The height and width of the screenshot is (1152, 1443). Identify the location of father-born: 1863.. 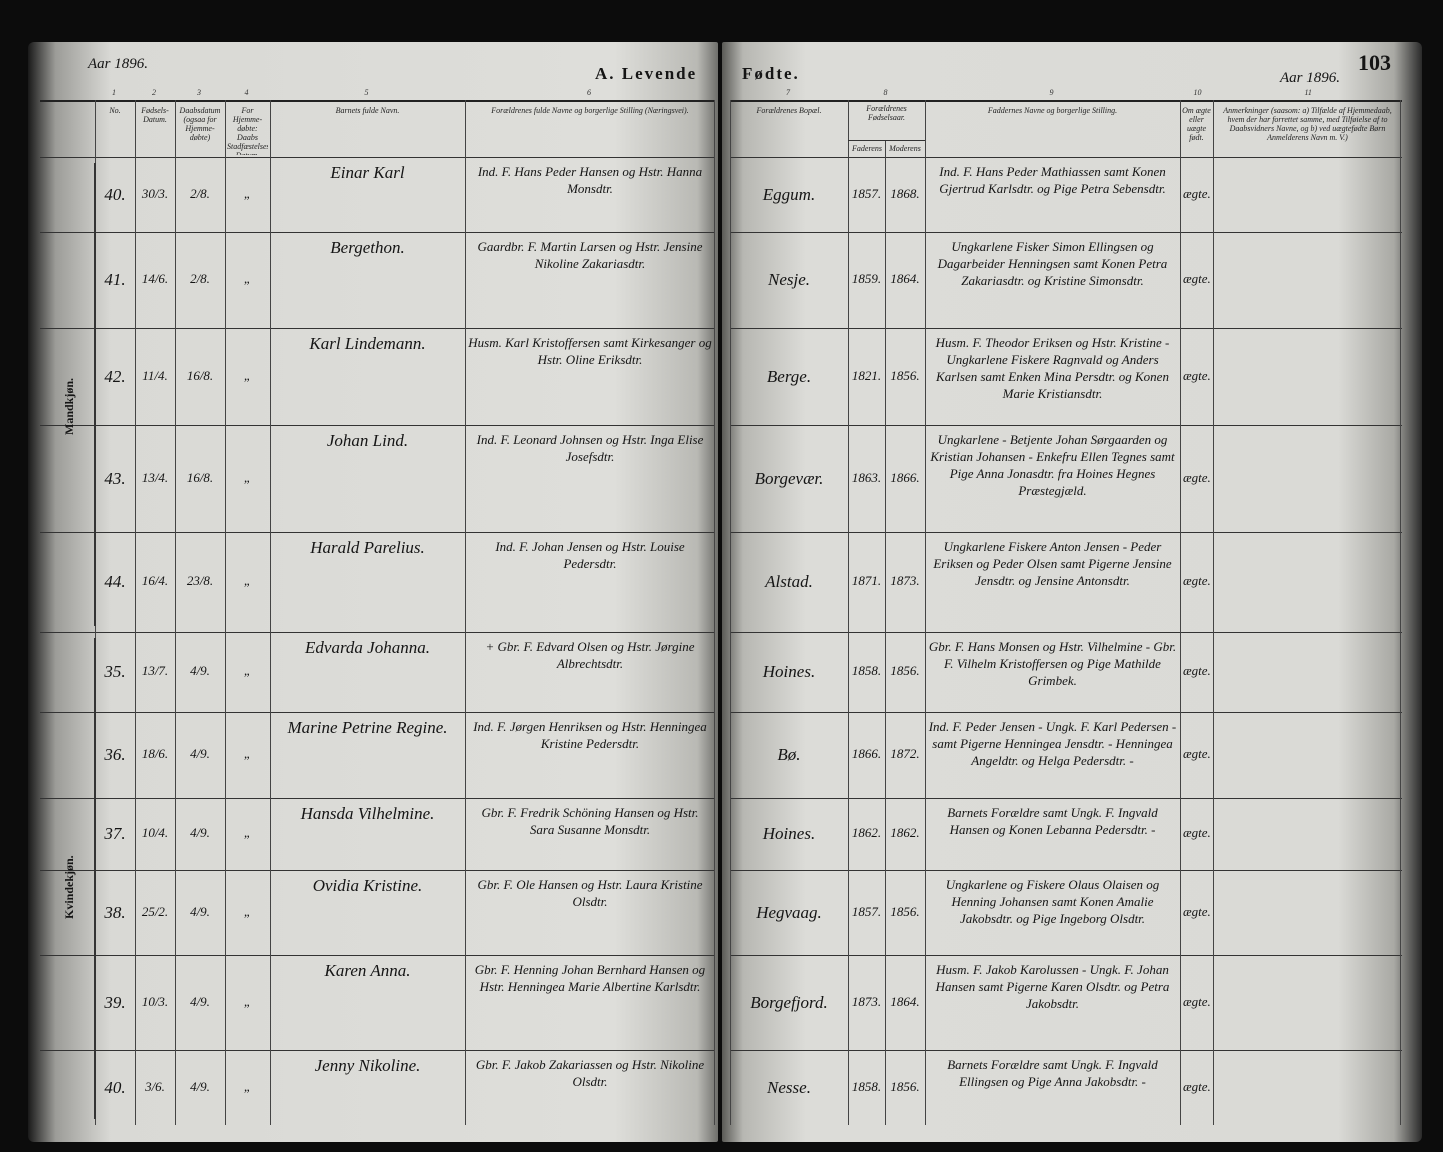
(866, 477).